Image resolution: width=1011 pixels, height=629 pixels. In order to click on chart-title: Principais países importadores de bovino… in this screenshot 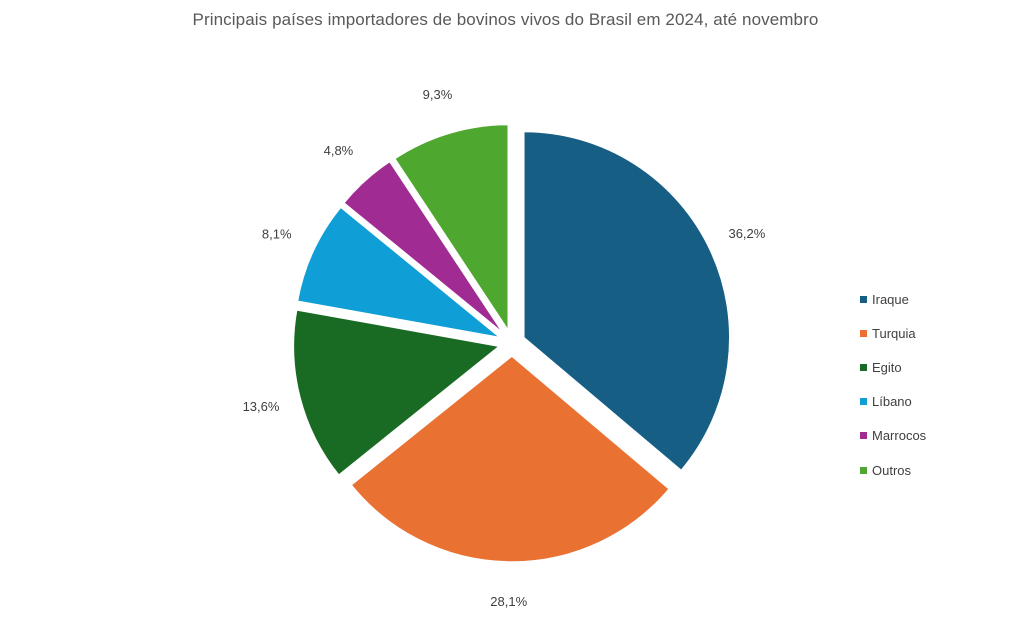, I will do `click(505, 19)`.